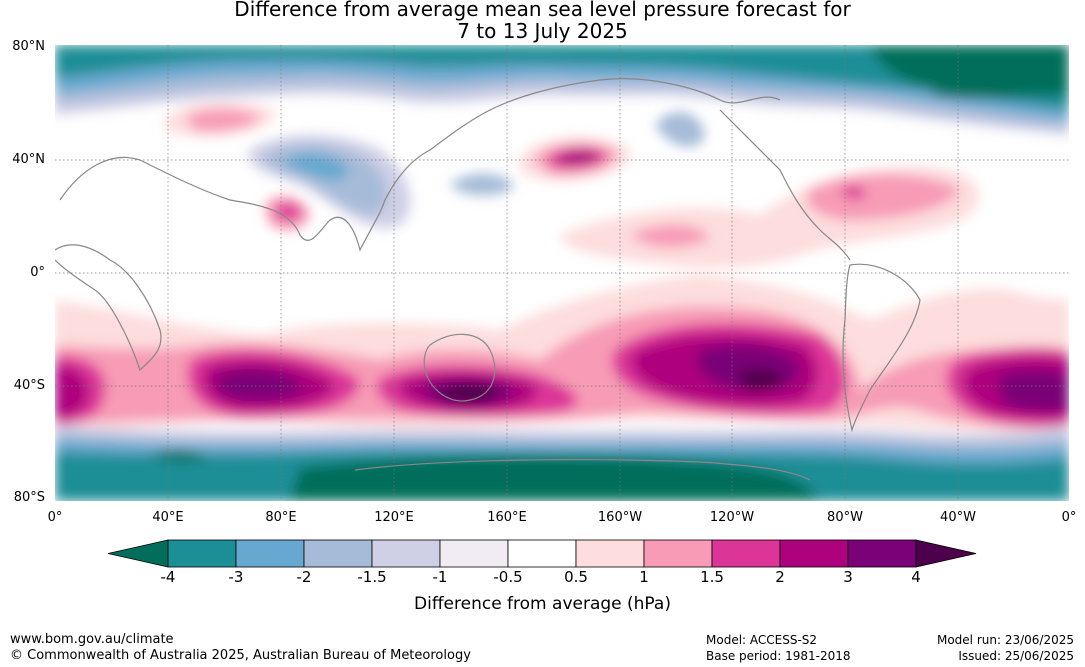 This screenshot has height=667, width=1085. I want to click on lat-label: 40°S, so click(29, 385).